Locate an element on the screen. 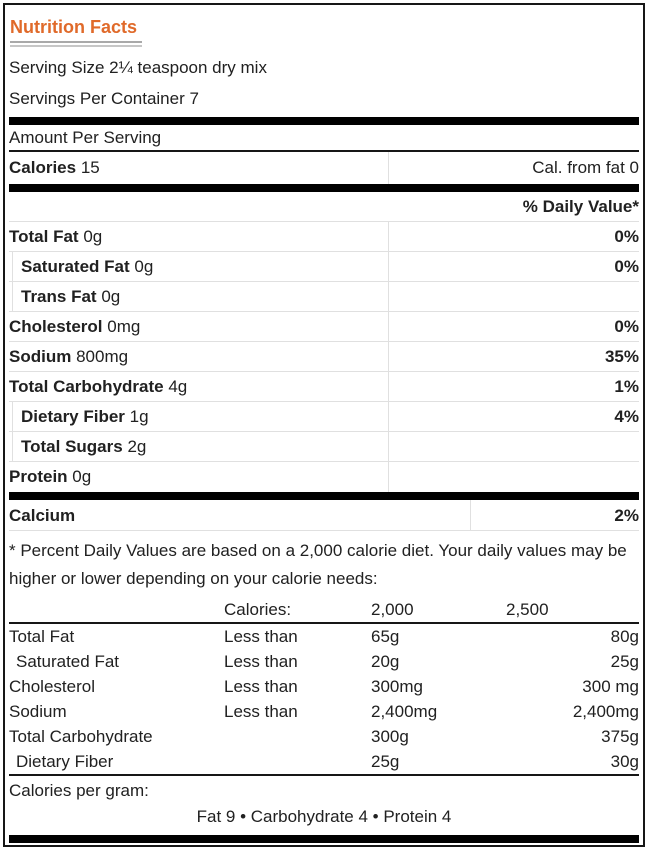 This screenshot has width=648, height=850. nutrient-dv: 35% is located at coordinates (621, 356).